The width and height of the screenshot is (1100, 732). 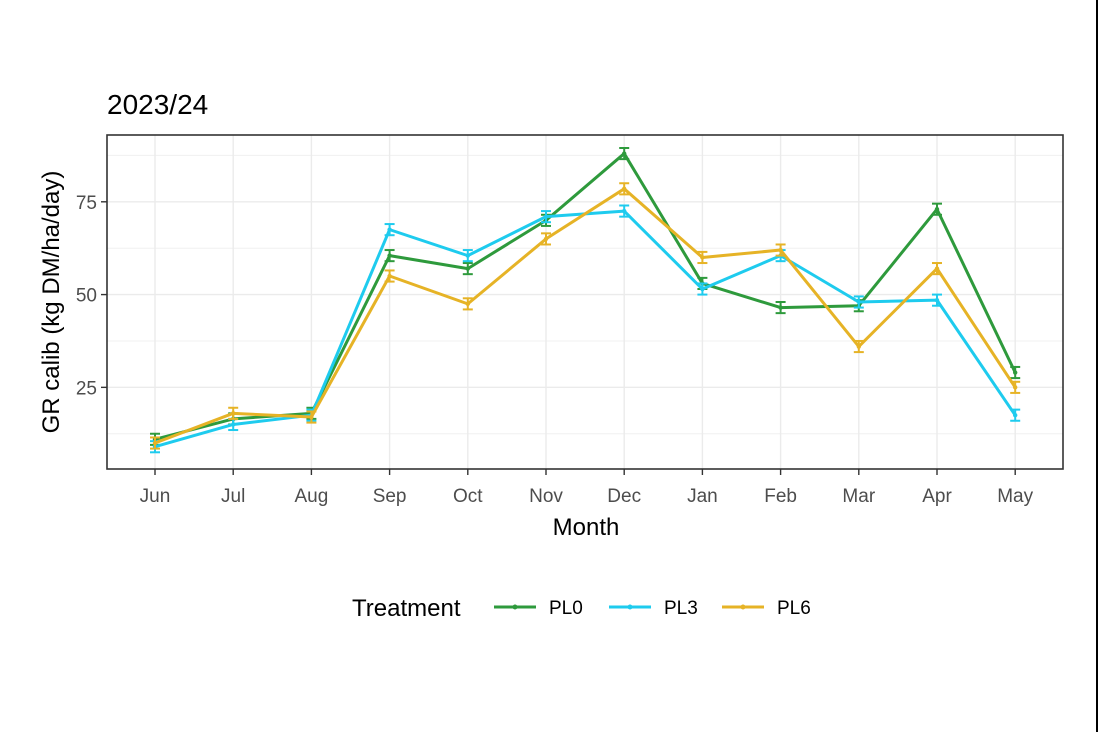 I want to click on image-border-line, so click(x=1097, y=366).